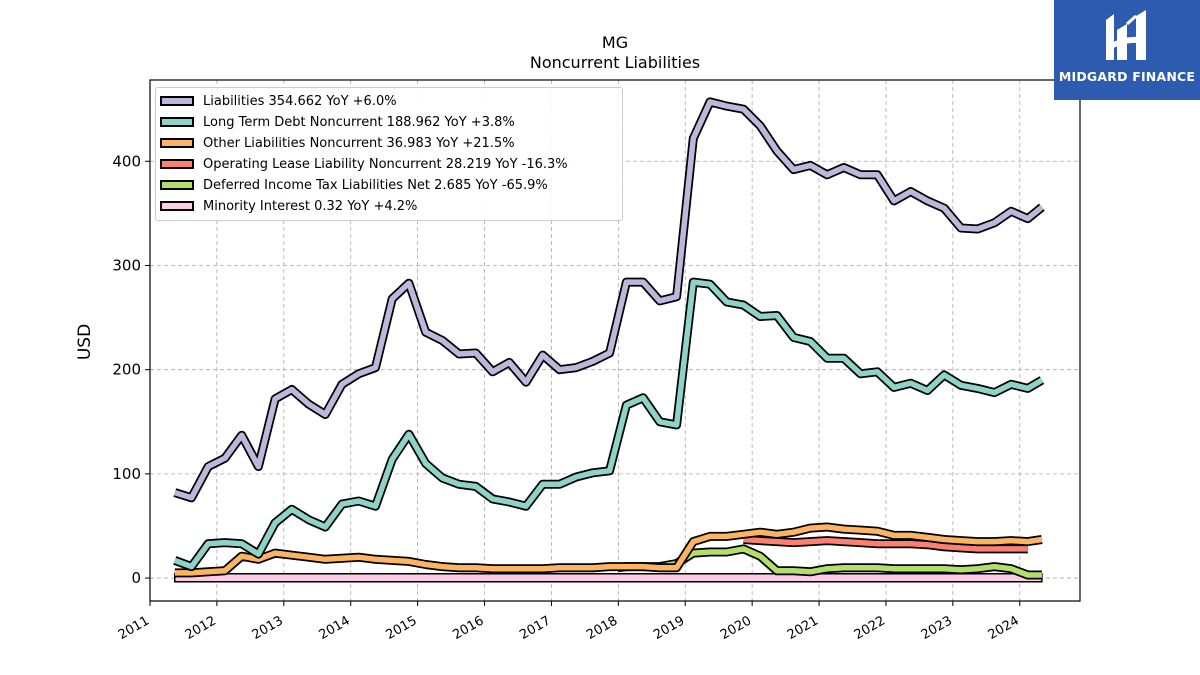  Describe the element at coordinates (201, 628) in the screenshot. I see `x-tick-label: 2012` at that location.